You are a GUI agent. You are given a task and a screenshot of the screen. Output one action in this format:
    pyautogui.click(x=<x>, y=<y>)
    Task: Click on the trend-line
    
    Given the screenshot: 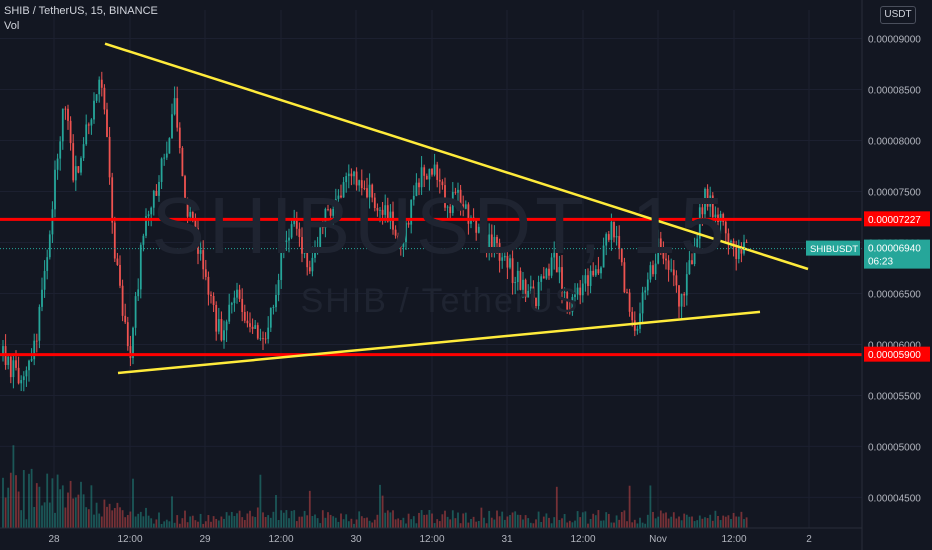 What is the action you would take?
    pyautogui.click(x=439, y=342)
    